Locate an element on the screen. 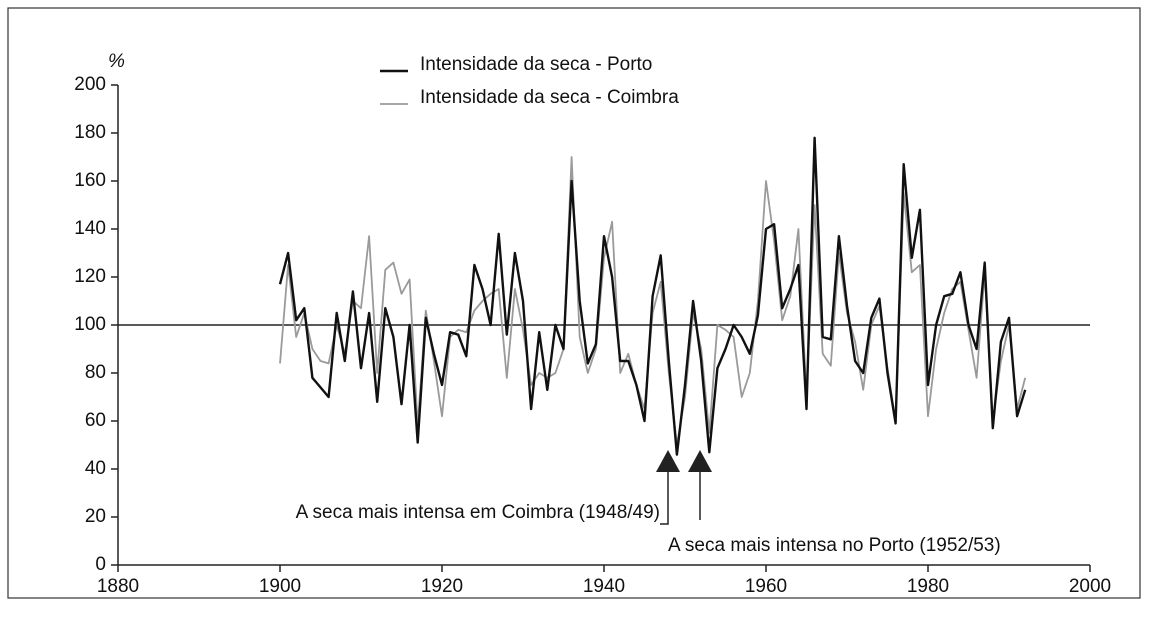  x-tick-label: 1960 is located at coordinates (766, 586).